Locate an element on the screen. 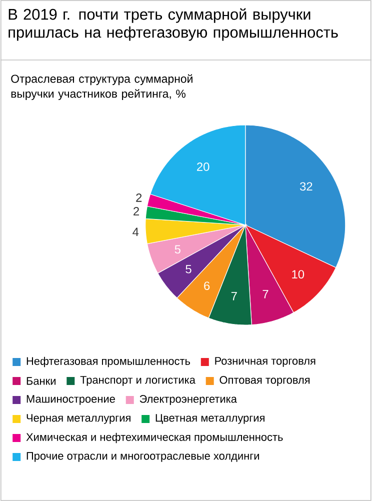 The width and height of the screenshot is (372, 501). legend-label: Машиностроение is located at coordinates (71, 400).